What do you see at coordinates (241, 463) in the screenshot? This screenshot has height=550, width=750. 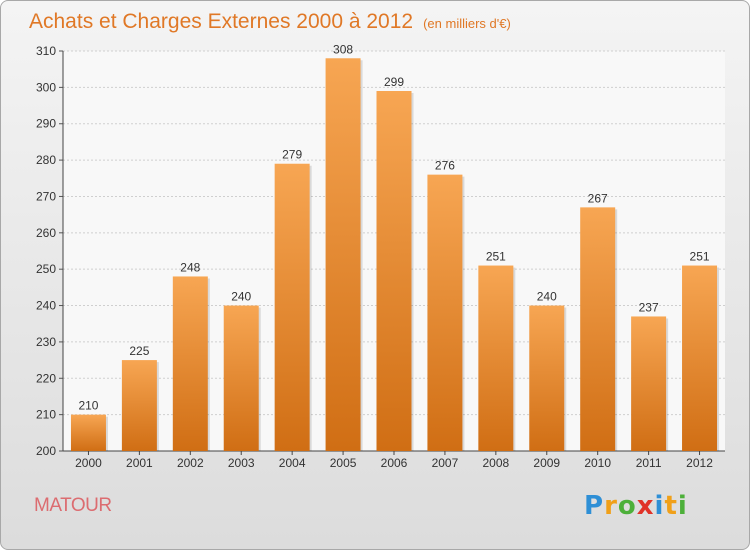 I see `x-tick-label: 2003` at bounding box center [241, 463].